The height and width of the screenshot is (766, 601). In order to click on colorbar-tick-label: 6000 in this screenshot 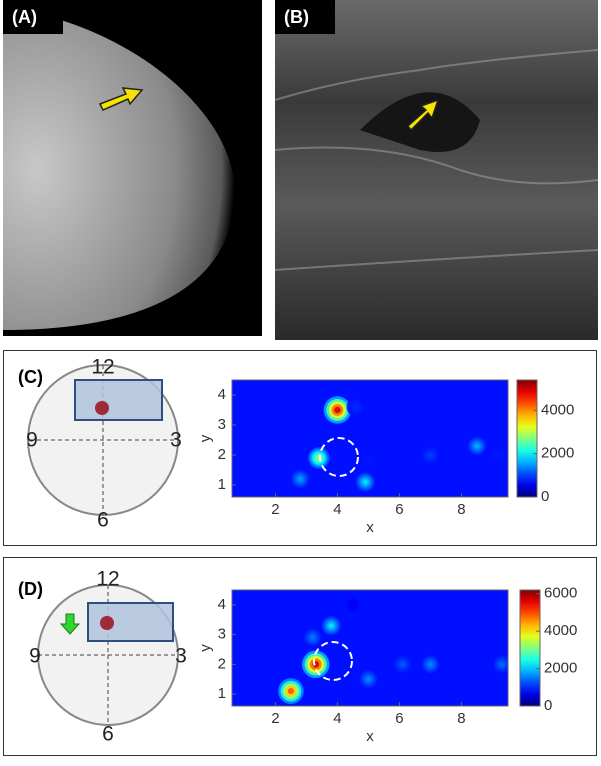, I will do `click(560, 593)`.